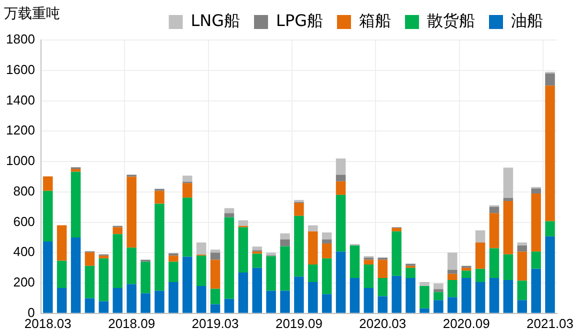  I want to click on x-tick-label: 2019.03, so click(215, 323).